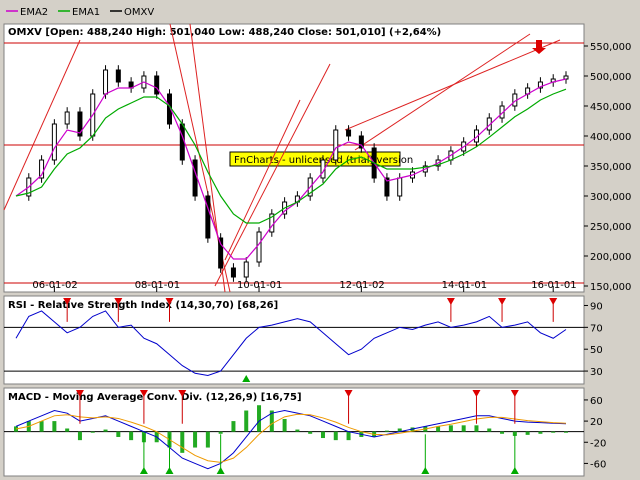 Image resolution: width=640 pixels, height=480 pixels. Describe the element at coordinates (610, 257) in the screenshot. I see `y-tick-label: 200,000` at that location.